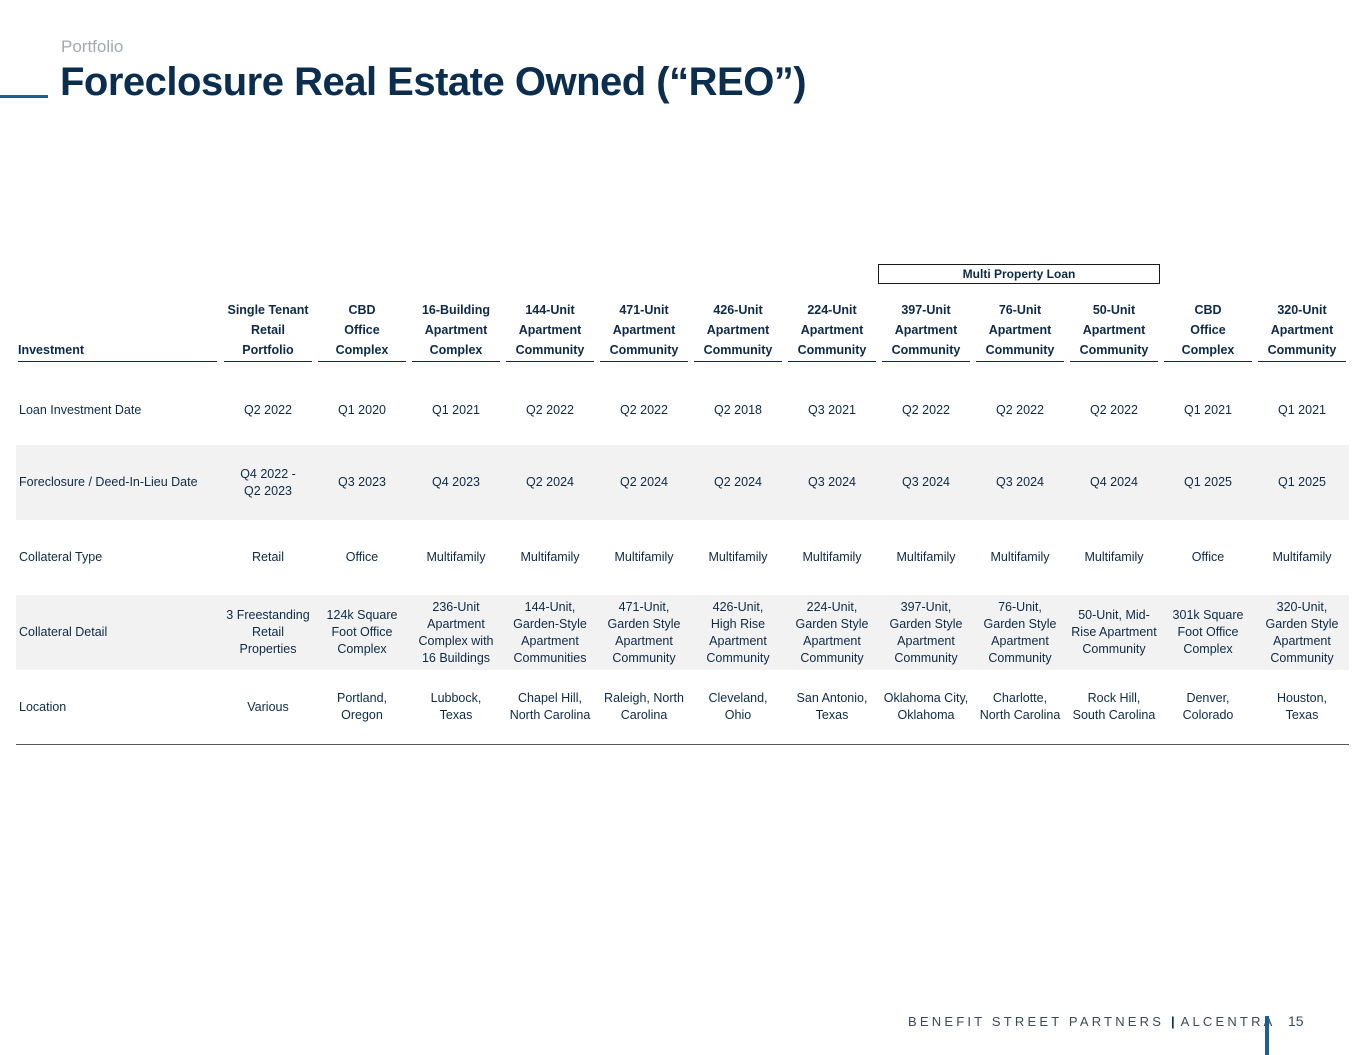 The height and width of the screenshot is (1055, 1365). Describe the element at coordinates (682, 368) in the screenshot. I see `row-spacer` at that location.